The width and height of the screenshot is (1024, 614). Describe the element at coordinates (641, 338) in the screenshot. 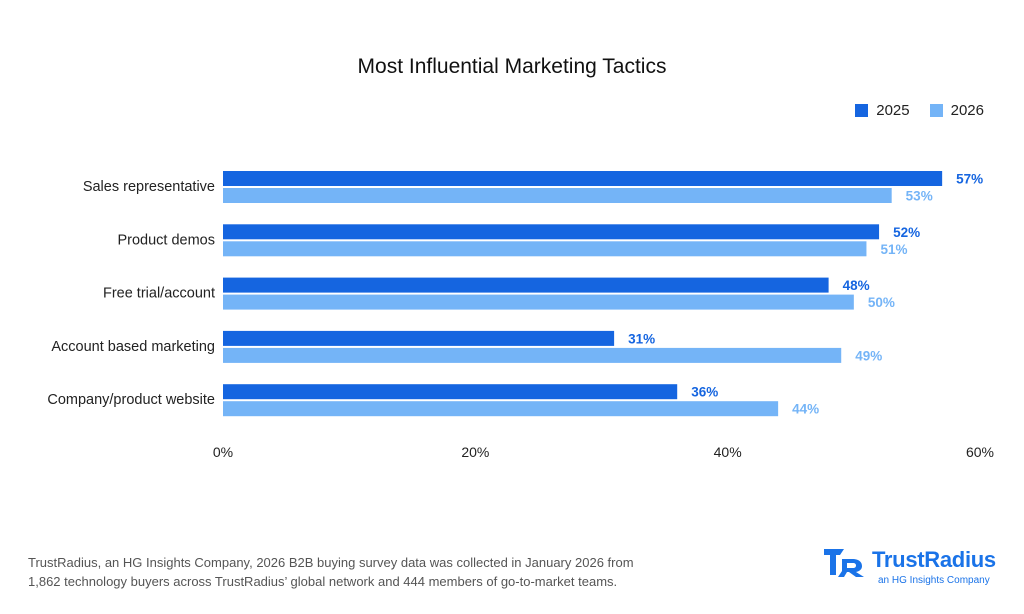

I see `data-label-2025-account-based-marketing: 31%` at that location.